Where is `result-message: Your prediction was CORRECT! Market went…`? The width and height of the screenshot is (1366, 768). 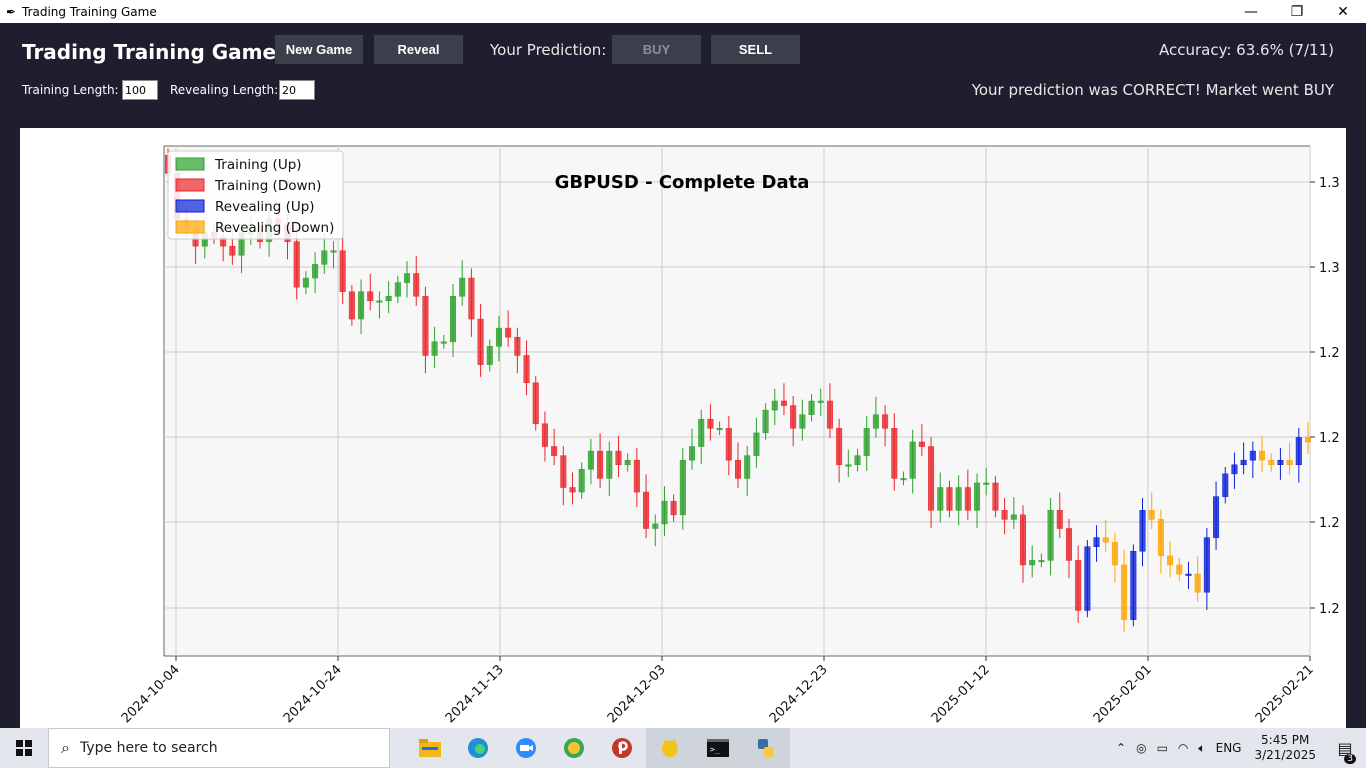
result-message: Your prediction was CORRECT! Market went… is located at coordinates (1152, 90).